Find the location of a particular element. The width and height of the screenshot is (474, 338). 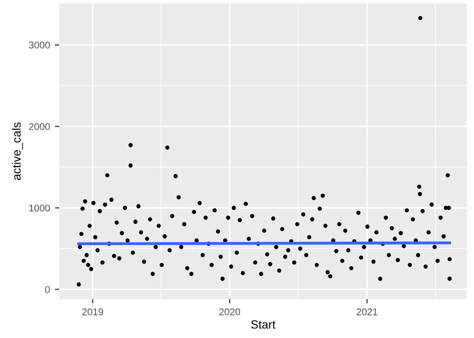

y-tick-label: 2000 is located at coordinates (39, 126).